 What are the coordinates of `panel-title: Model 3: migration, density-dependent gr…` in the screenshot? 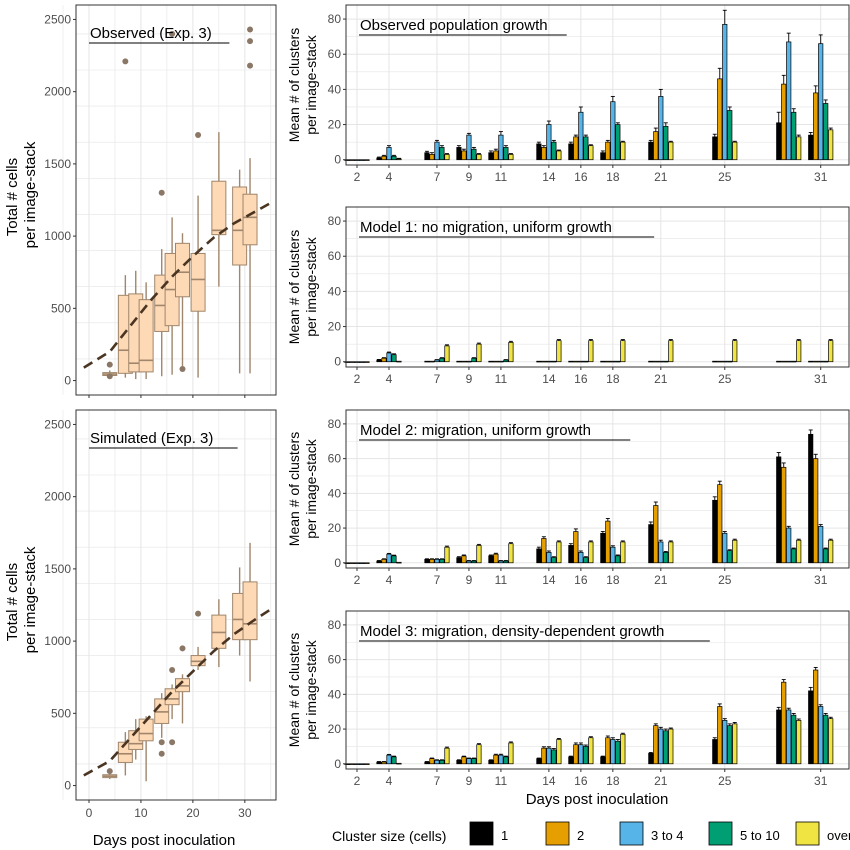 It's located at (512, 631).